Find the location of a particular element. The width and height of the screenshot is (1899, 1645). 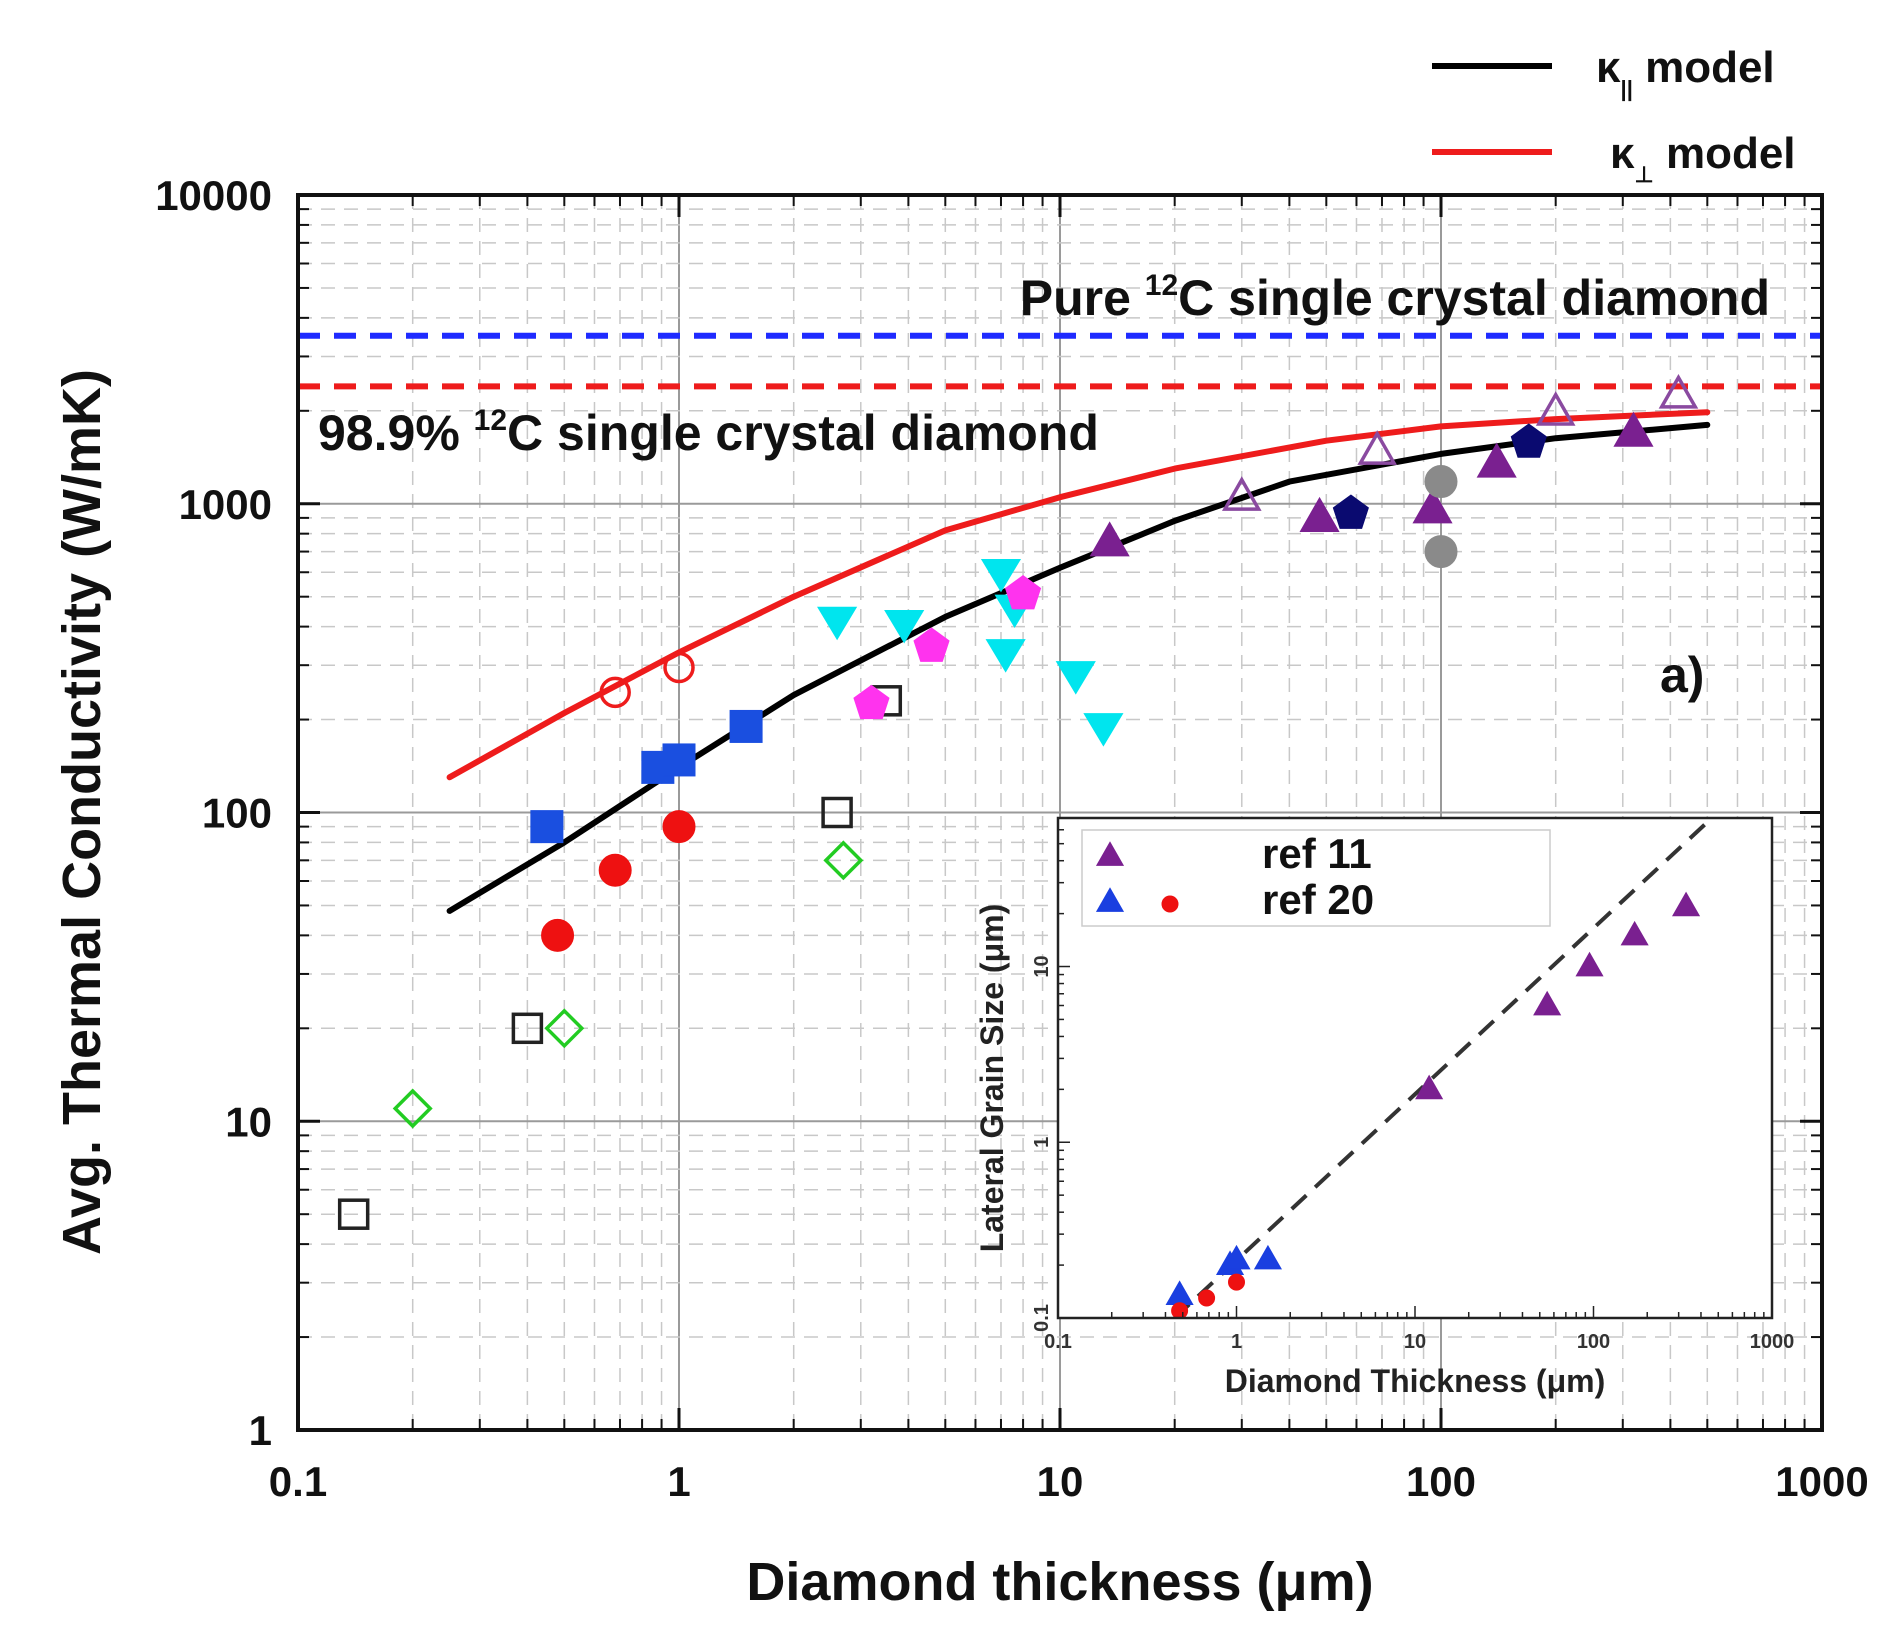

y-tick-label: 1 is located at coordinates (260, 1430).